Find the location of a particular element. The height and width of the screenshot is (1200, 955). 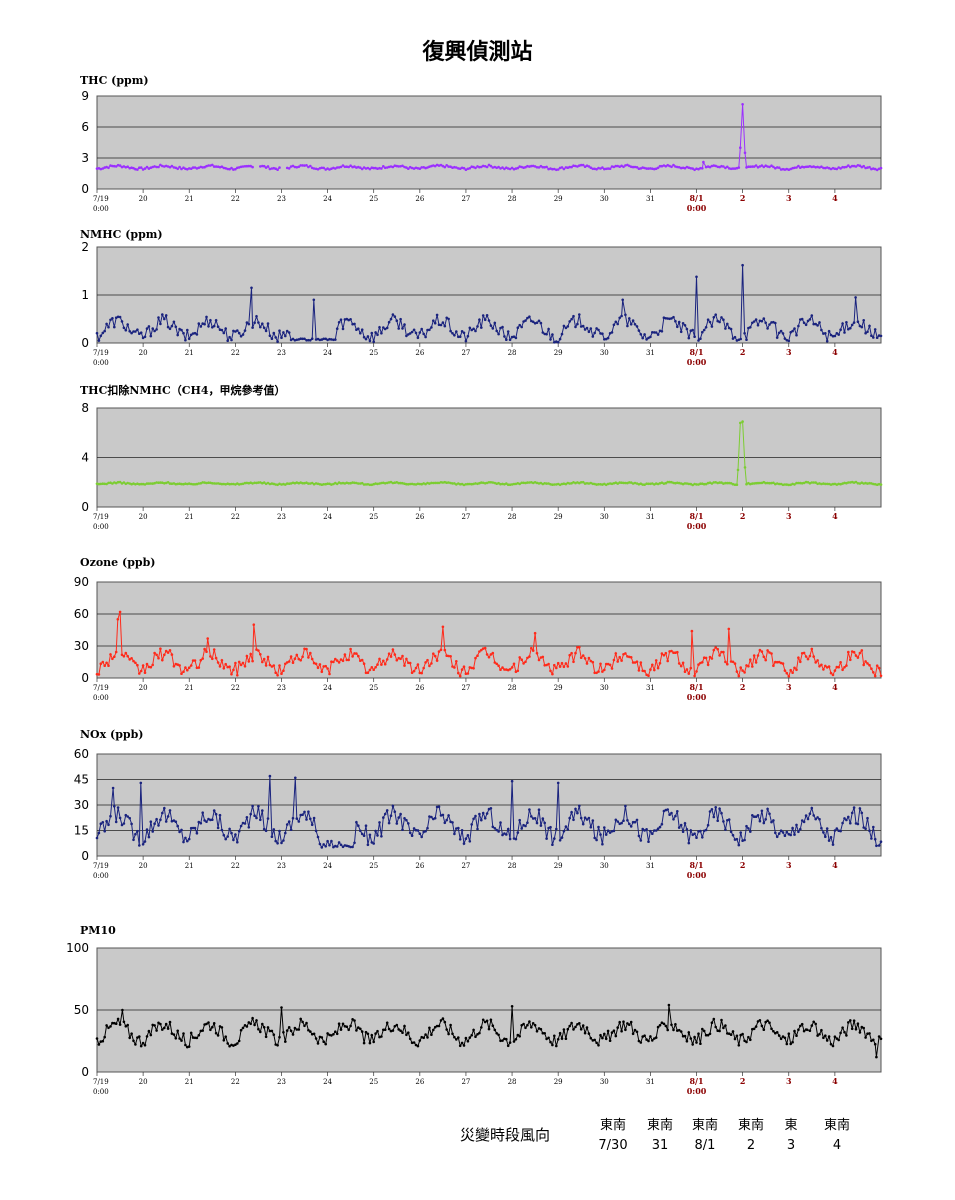

page-title: 復興偵測站 is located at coordinates (477, 52).